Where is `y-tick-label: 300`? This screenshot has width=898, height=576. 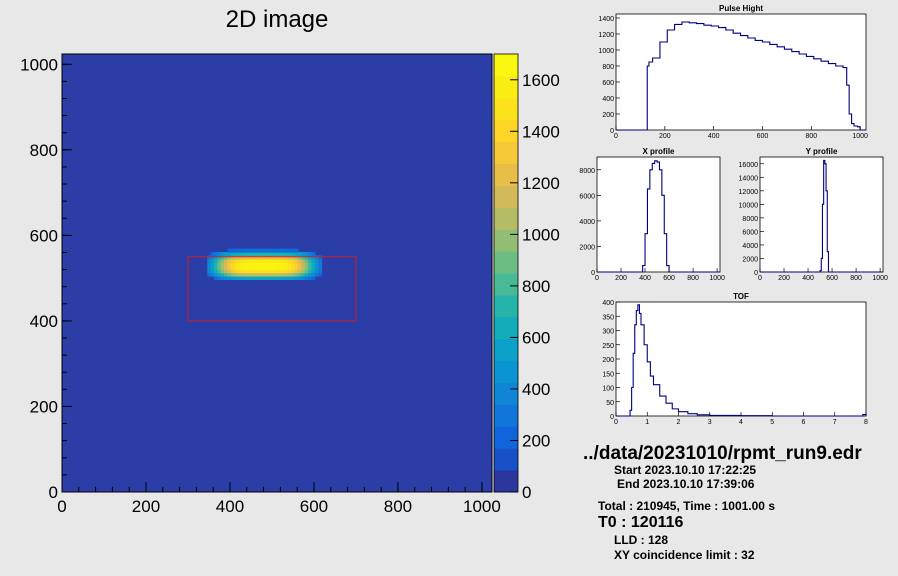
y-tick-label: 300 is located at coordinates (608, 332).